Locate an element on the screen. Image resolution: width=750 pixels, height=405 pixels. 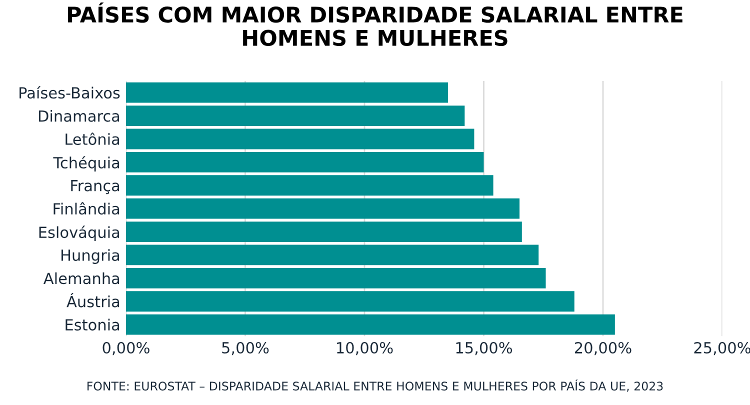
y-tick-label: Finlândia is located at coordinates (87, 208).